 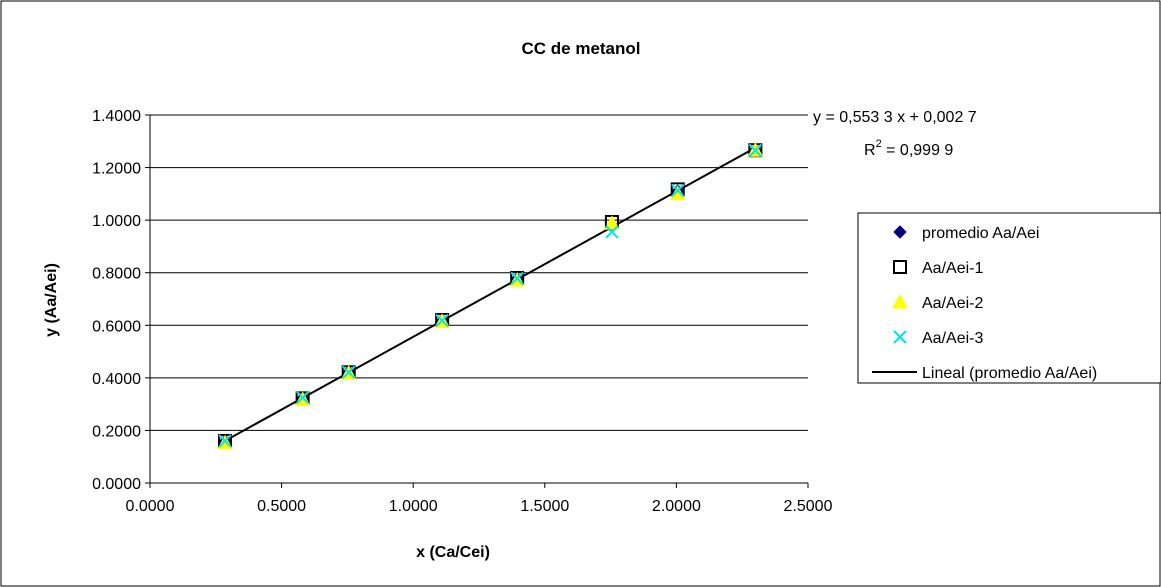 I want to click on y-tick-label: 1.4000, so click(x=116, y=116).